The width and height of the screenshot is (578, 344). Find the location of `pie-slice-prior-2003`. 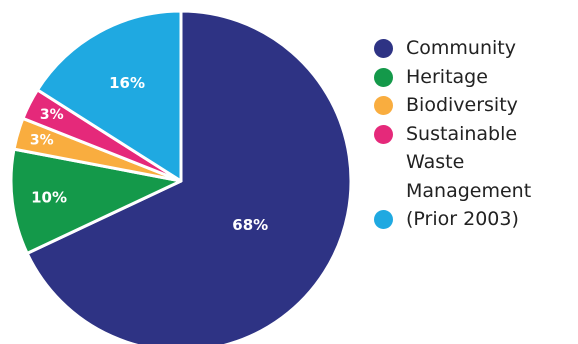

pie-slice-prior-2003 is located at coordinates (109, 96).